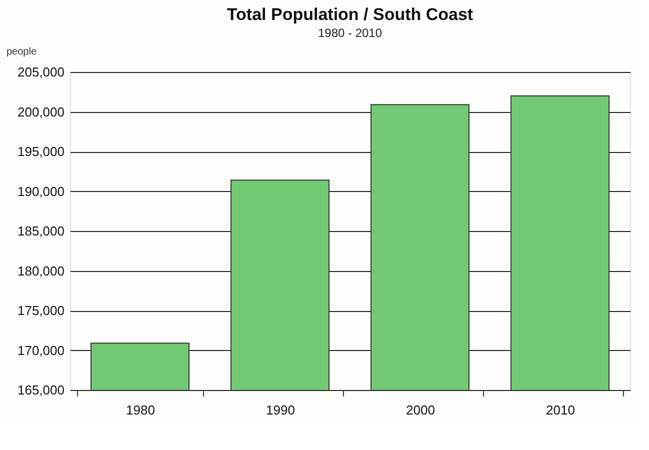  I want to click on y-tick-label: 185,000, so click(41, 231).